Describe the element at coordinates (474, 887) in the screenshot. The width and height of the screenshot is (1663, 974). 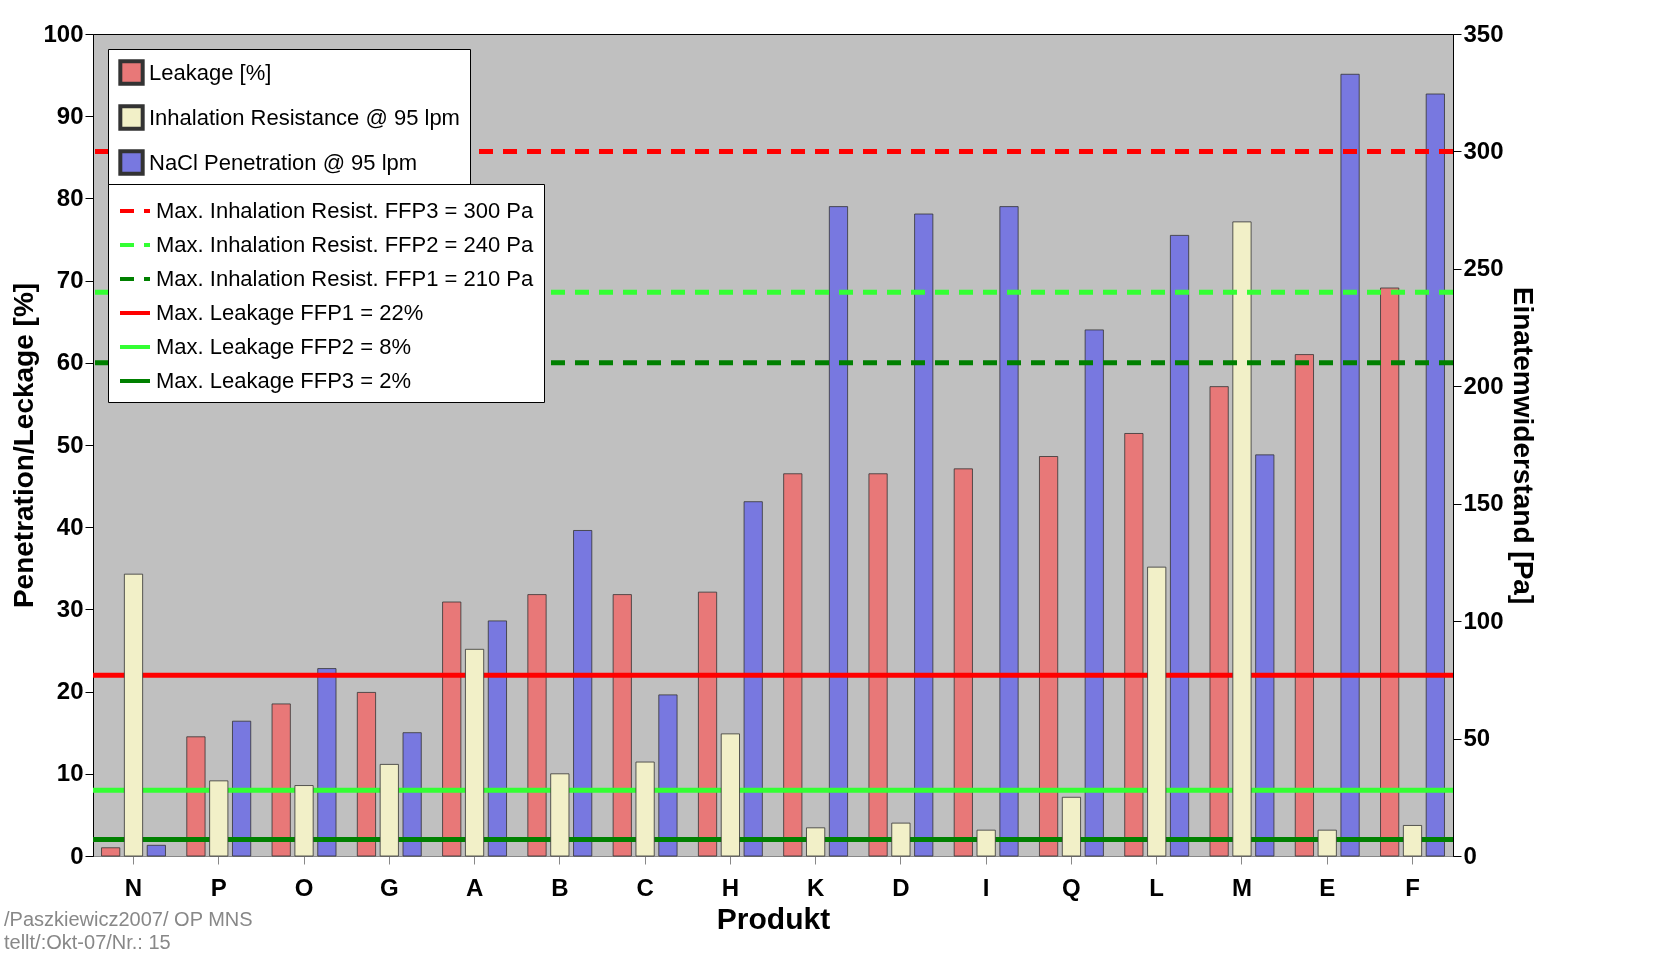
I see `x-tick-label: A` at that location.